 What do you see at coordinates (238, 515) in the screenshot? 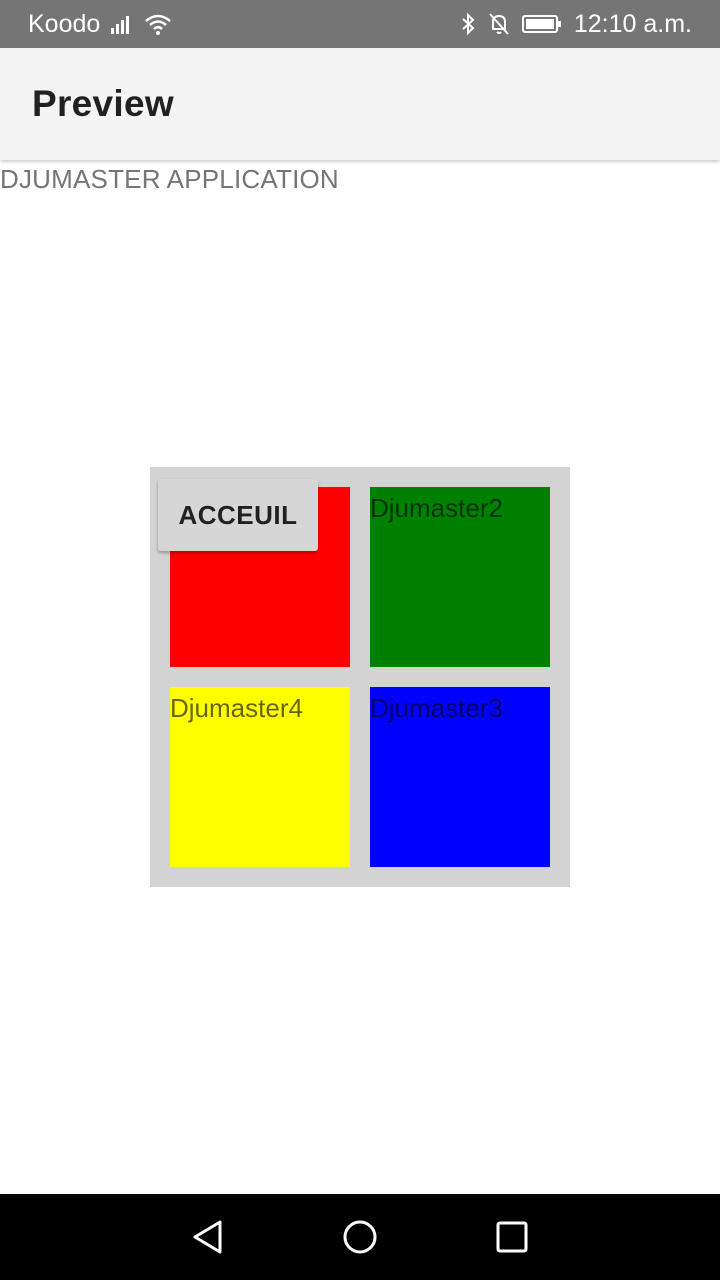
I see `accueil-button: ACCEUIL` at bounding box center [238, 515].